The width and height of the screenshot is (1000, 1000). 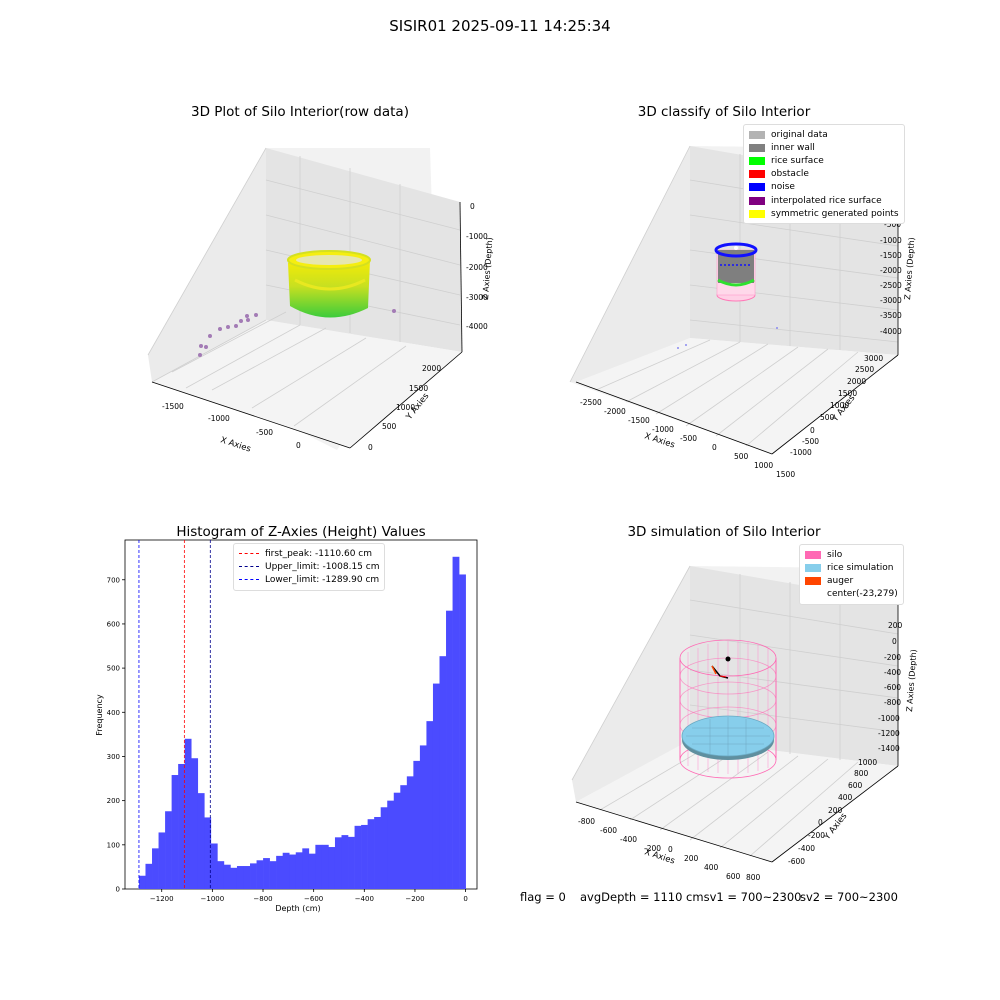 I want to click on legend-item-inner-wall: inner wall, so click(x=824, y=147).